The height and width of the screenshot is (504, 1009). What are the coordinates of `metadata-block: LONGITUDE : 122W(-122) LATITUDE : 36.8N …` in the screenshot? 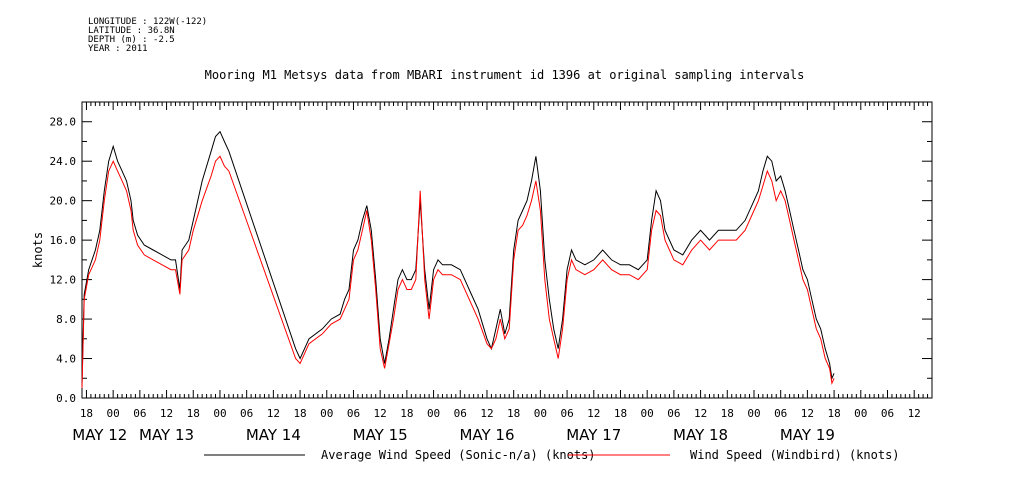 It's located at (147, 36).